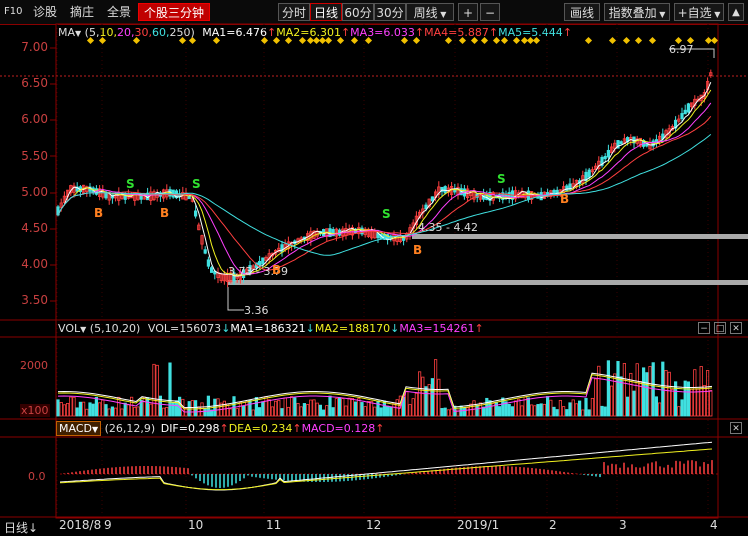 This screenshot has height=536, width=748. Describe the element at coordinates (448, 227) in the screenshot. I see `mid-range-label: 4.35 - 4.42` at that location.